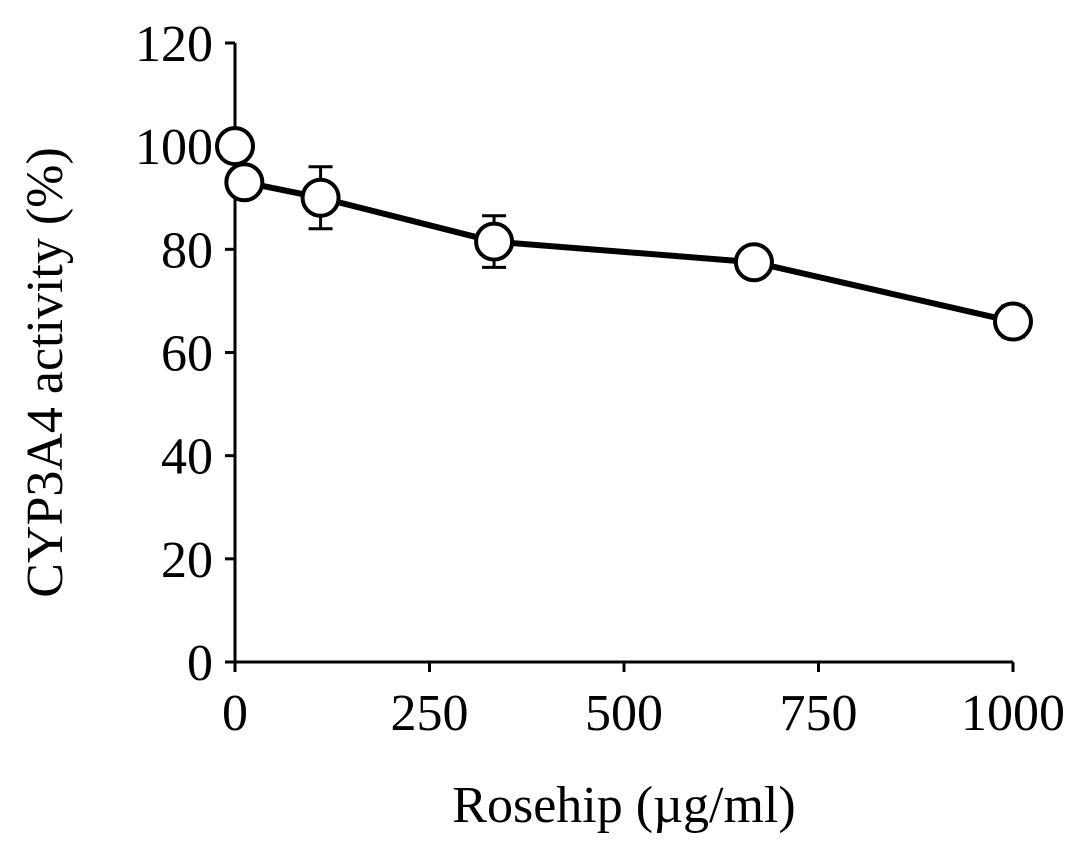  I want to click on y-axis-ticks: 0 20 40 60 80 100 120, so click(185, 354).